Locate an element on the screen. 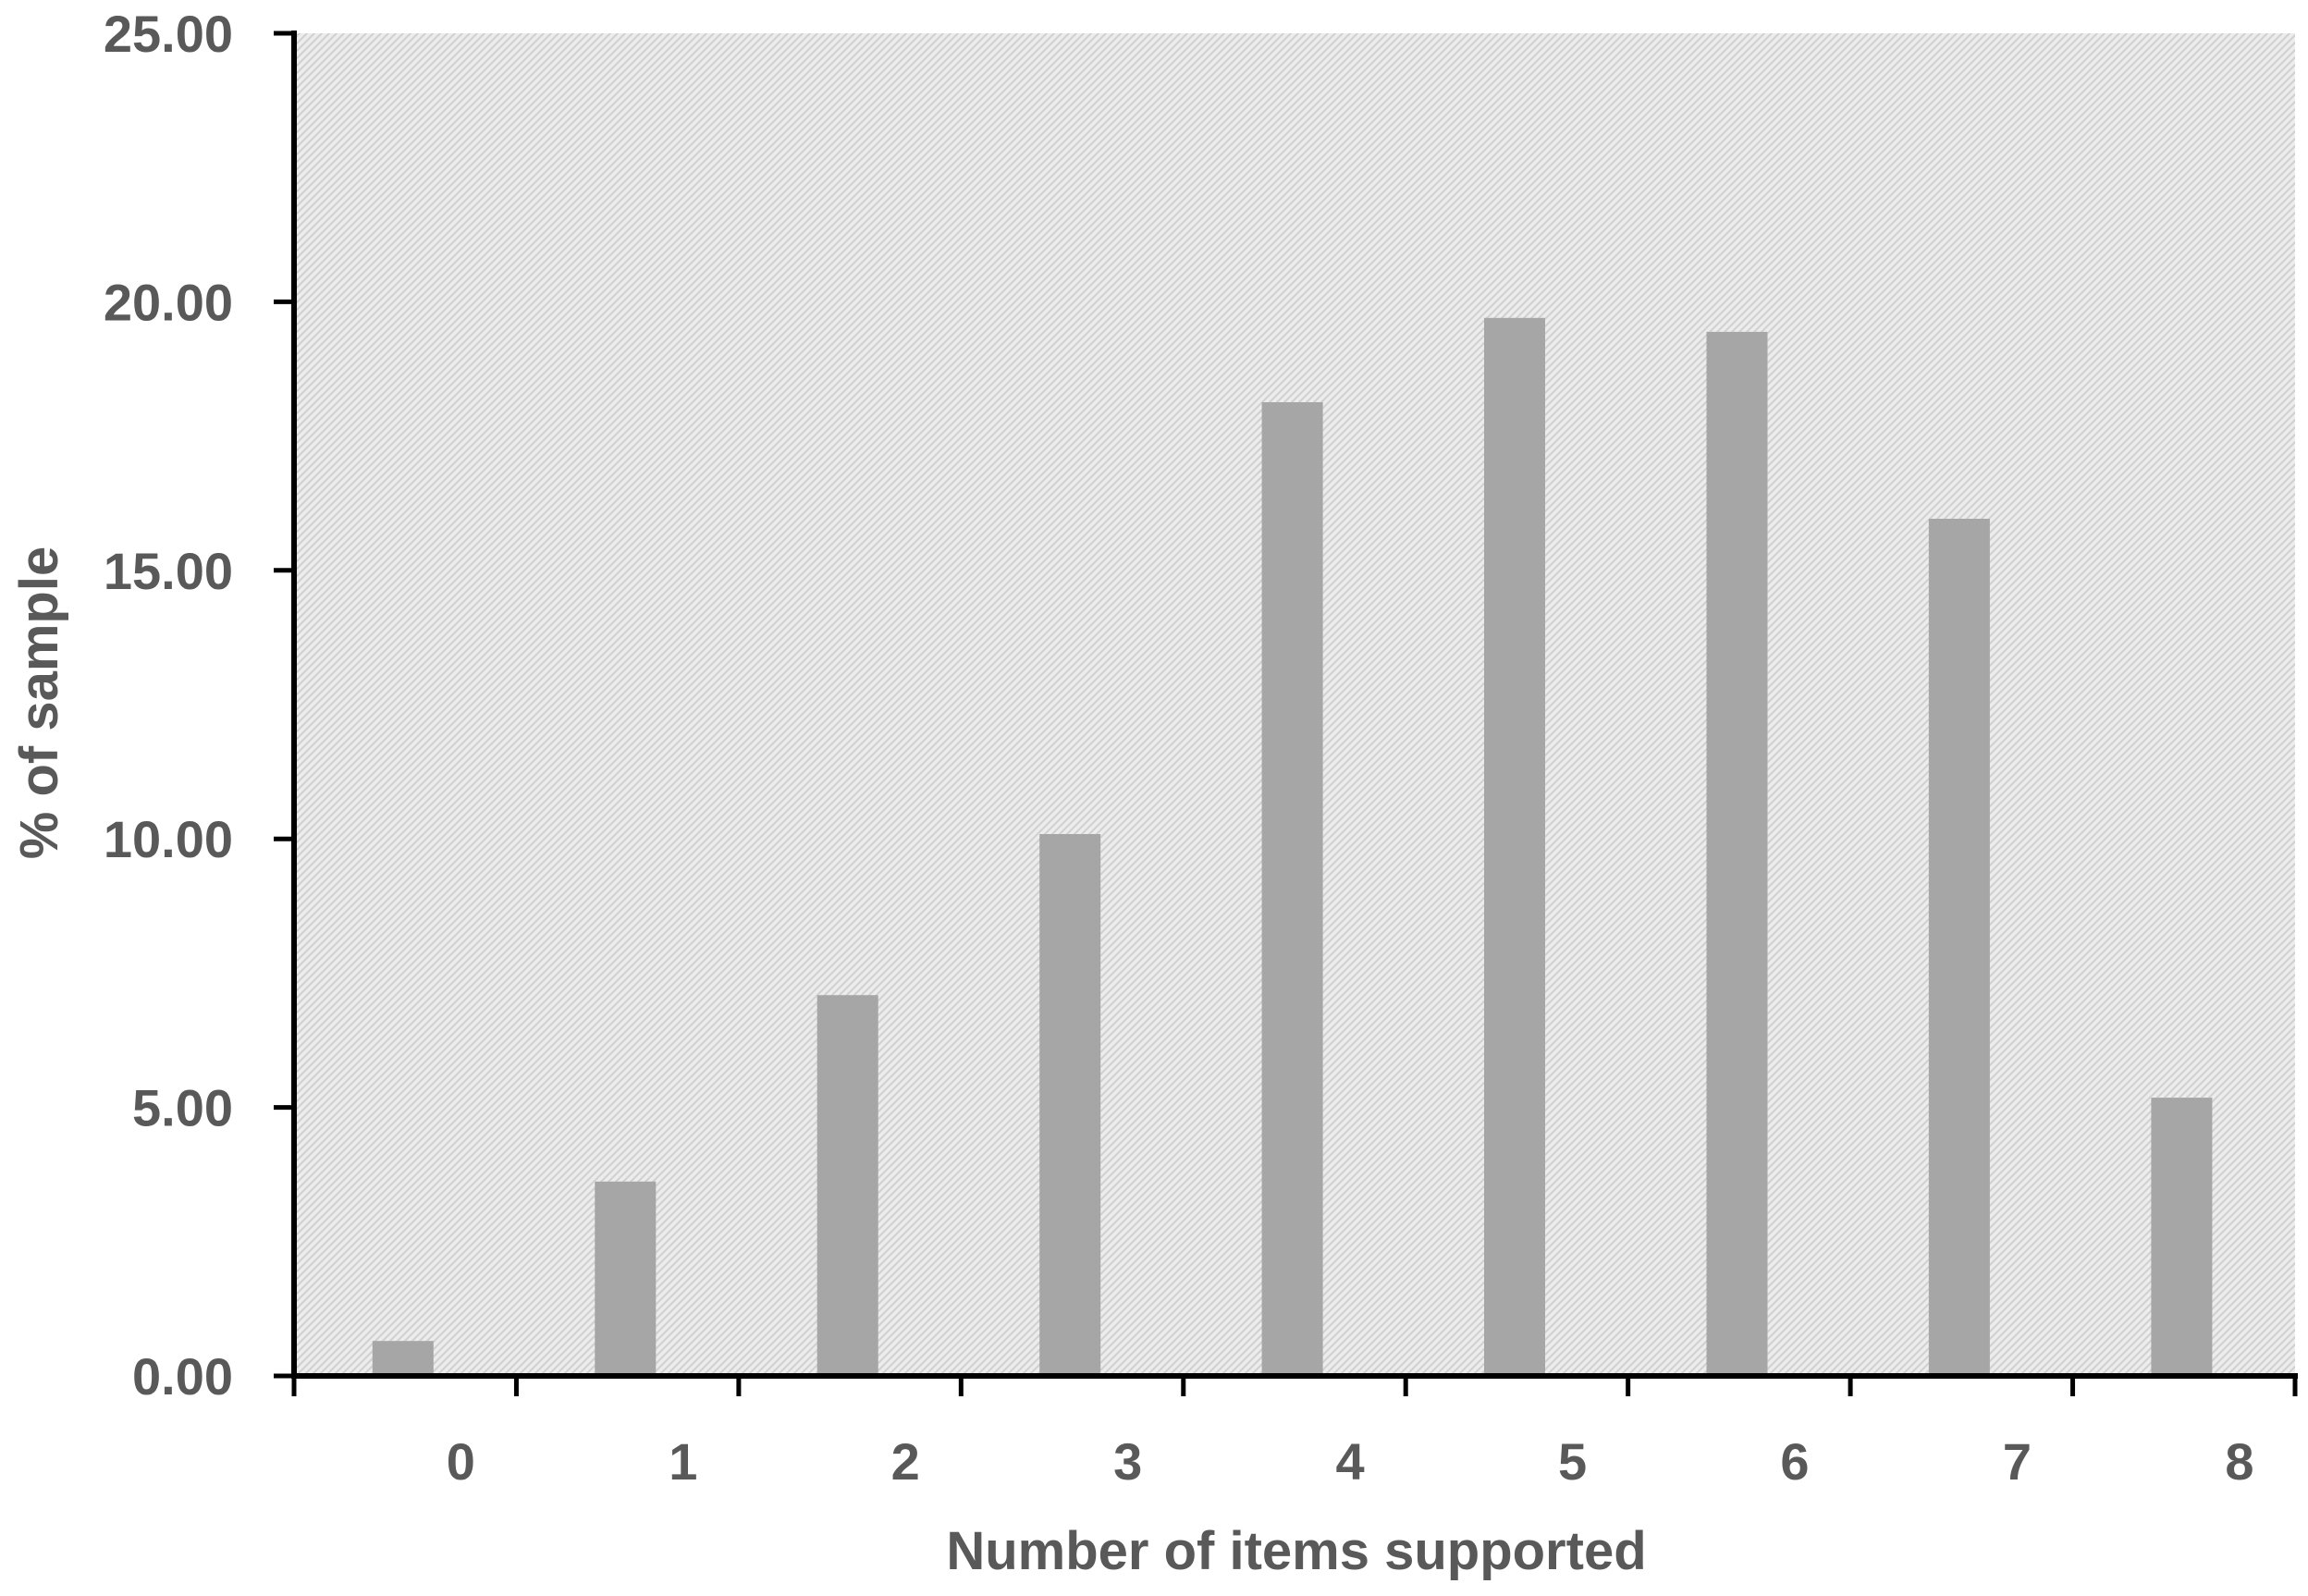  x-axis-title: Number of items supported is located at coordinates (1296, 1551).